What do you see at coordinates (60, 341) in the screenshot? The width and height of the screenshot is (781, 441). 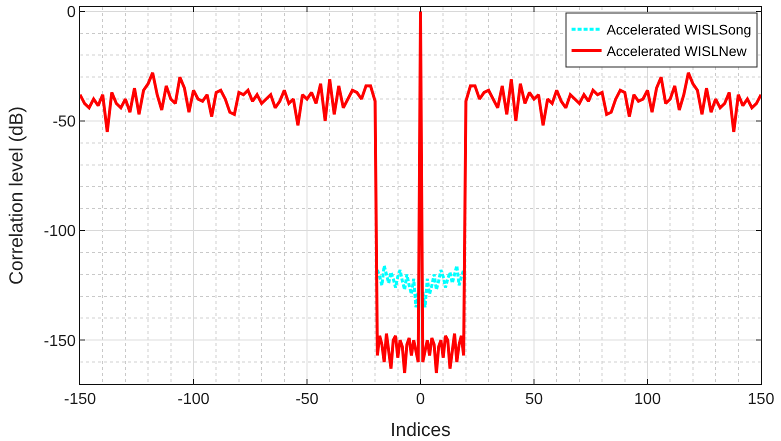 I see `y-tick-label: -150` at bounding box center [60, 341].